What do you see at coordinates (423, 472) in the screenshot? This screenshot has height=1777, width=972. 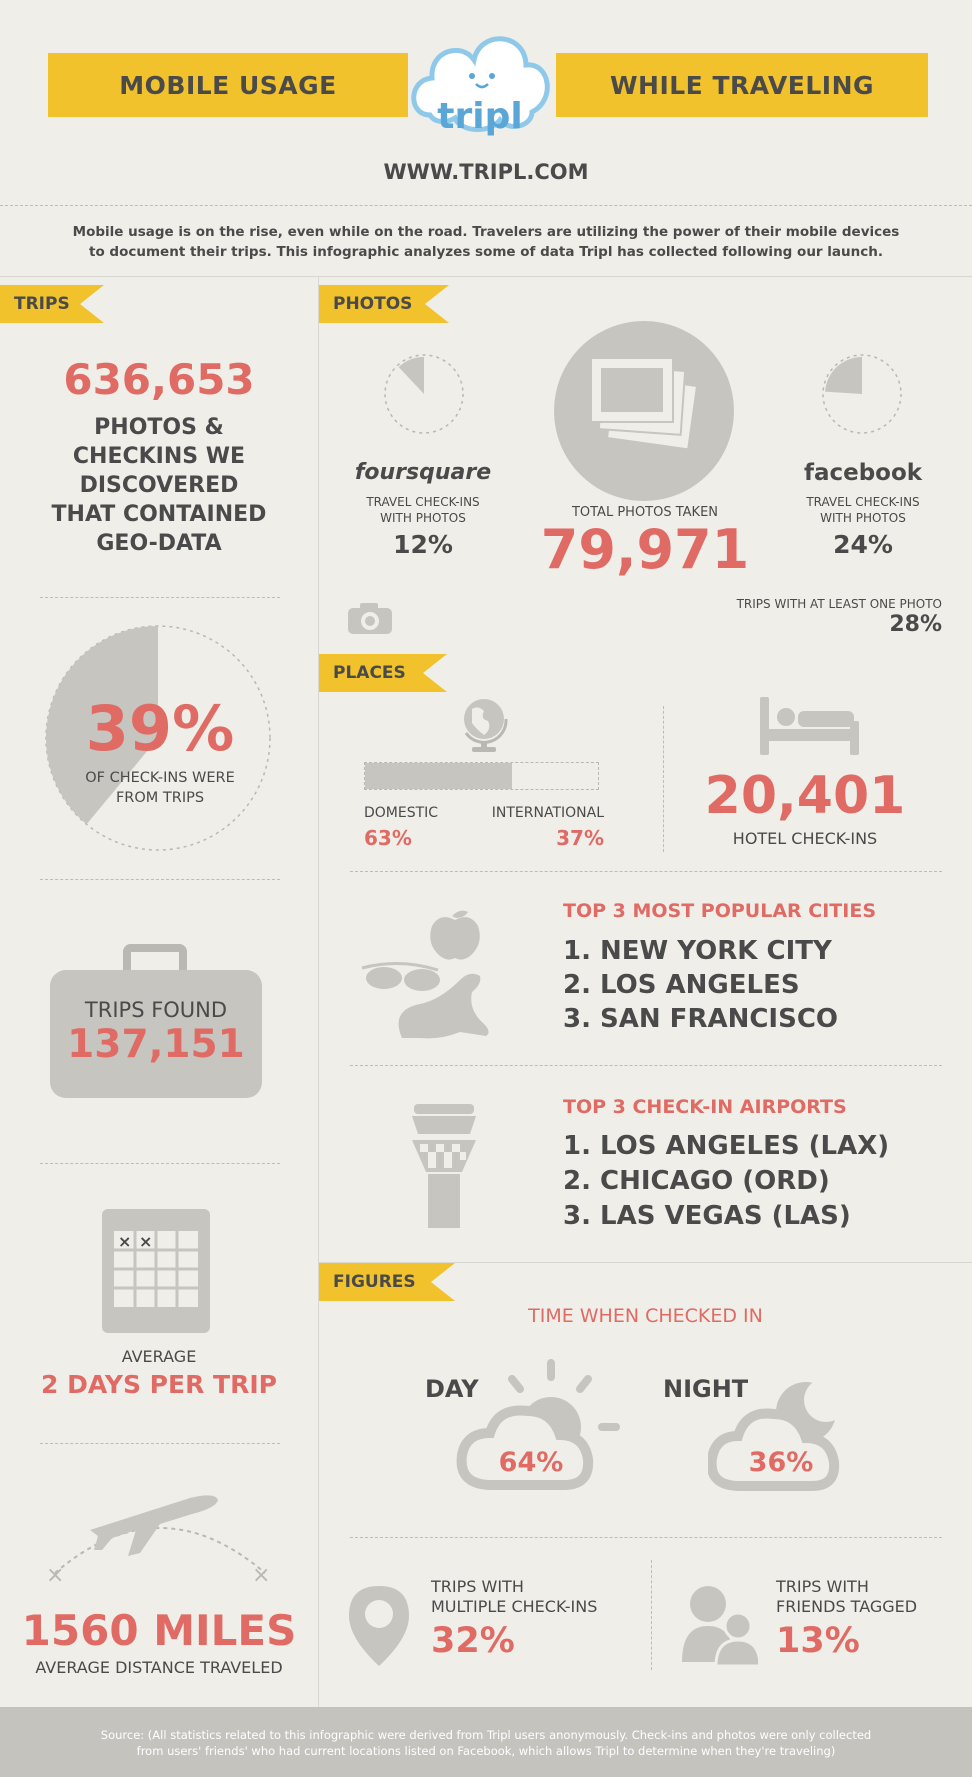 I see `foursquare-brand: foursquare` at bounding box center [423, 472].